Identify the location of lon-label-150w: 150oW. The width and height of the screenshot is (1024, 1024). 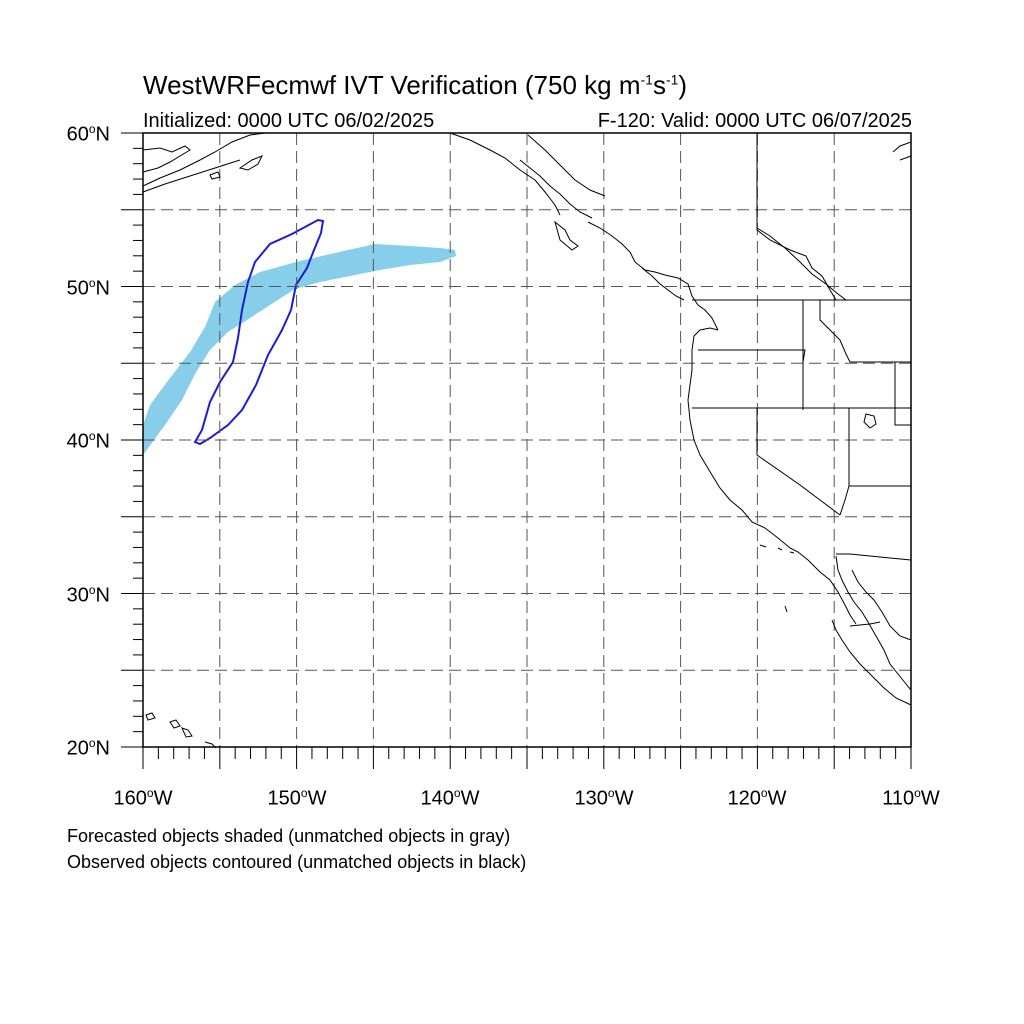
(297, 798).